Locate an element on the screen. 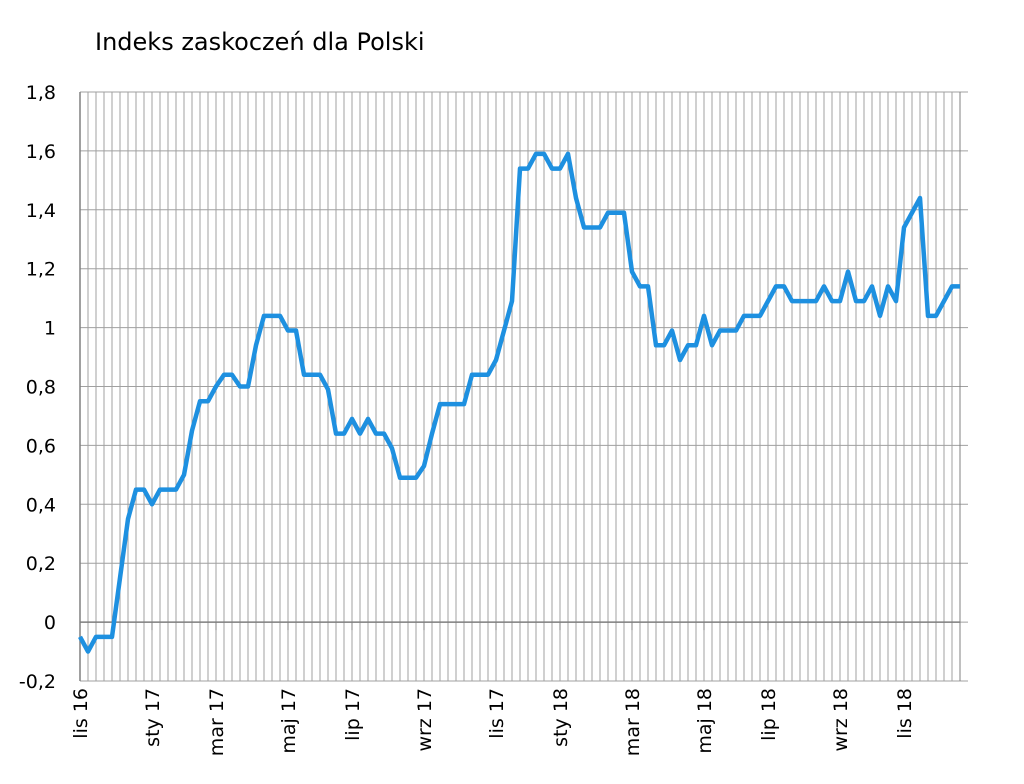  chart-title: Indeks zaskoczeń dla Polski is located at coordinates (260, 42).